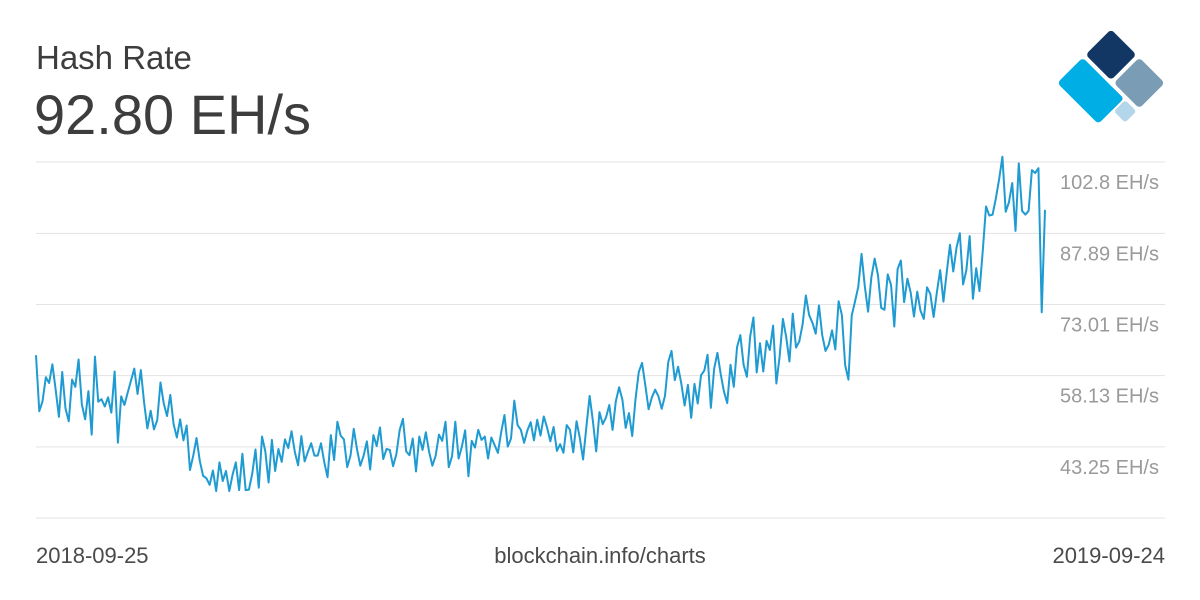  What do you see at coordinates (92, 555) in the screenshot?
I see `x-axis-start-date: 2018-09-25` at bounding box center [92, 555].